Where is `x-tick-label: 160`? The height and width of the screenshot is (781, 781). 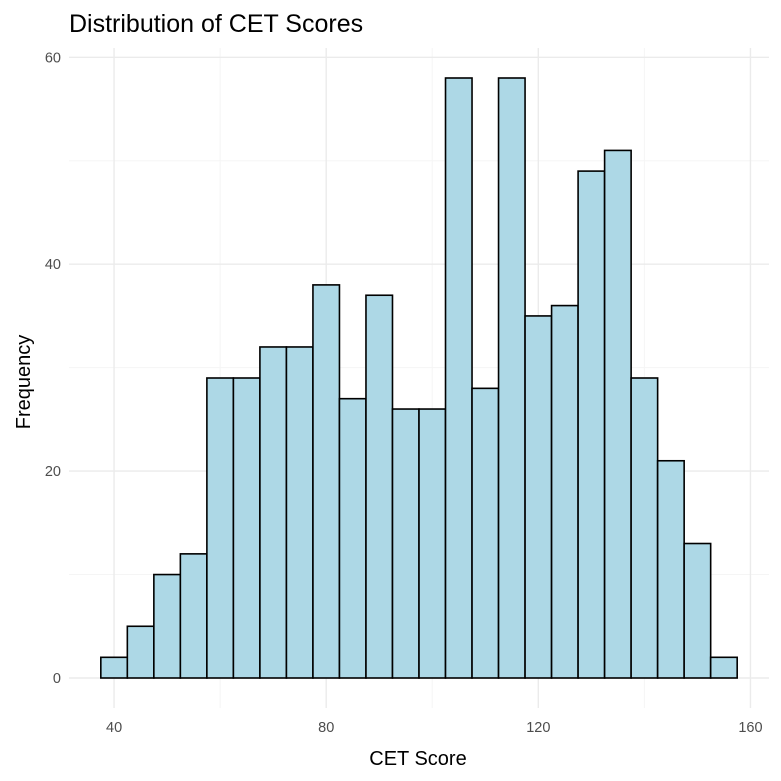 x-tick-label: 160 is located at coordinates (750, 728).